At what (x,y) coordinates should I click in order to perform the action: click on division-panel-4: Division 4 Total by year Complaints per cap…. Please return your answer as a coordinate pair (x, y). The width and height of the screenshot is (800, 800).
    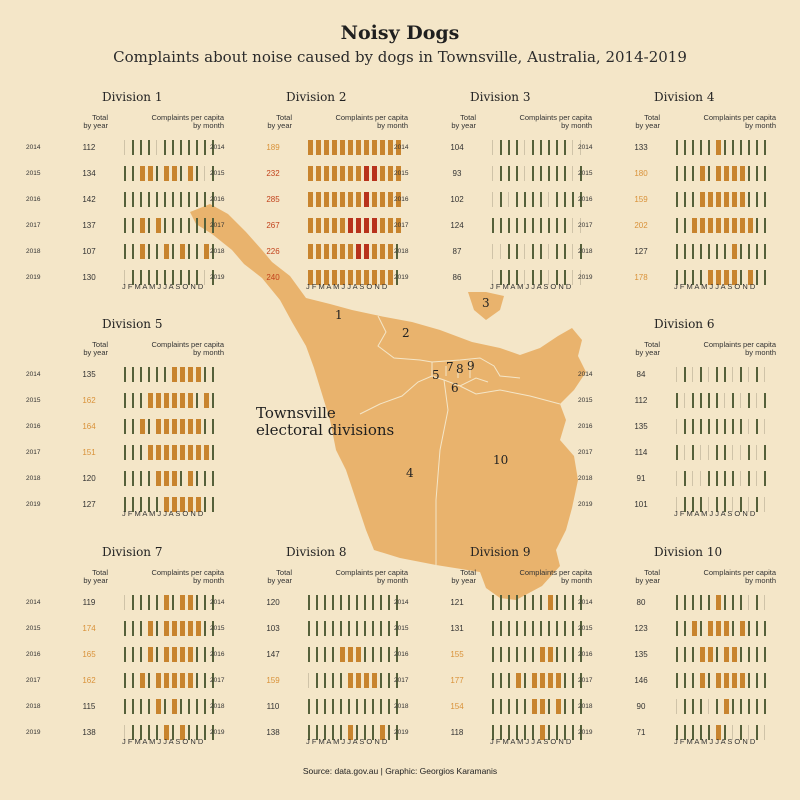
    Looking at the image, I should click on (674, 195).